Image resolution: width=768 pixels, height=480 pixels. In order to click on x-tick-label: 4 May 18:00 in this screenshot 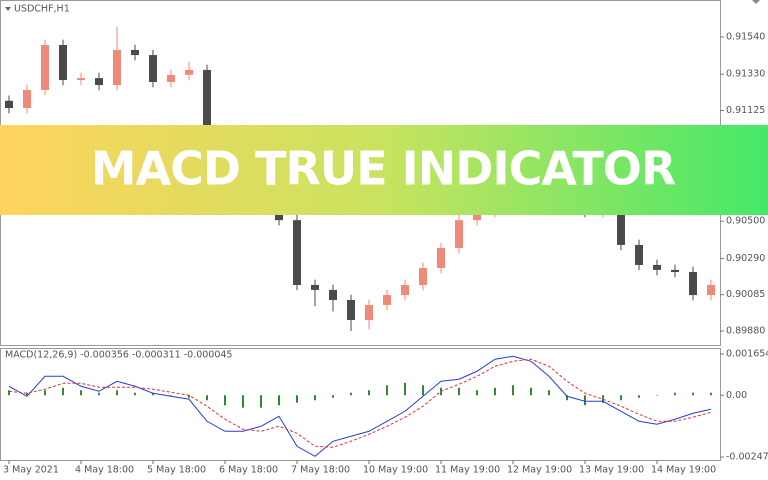, I will do `click(104, 470)`.